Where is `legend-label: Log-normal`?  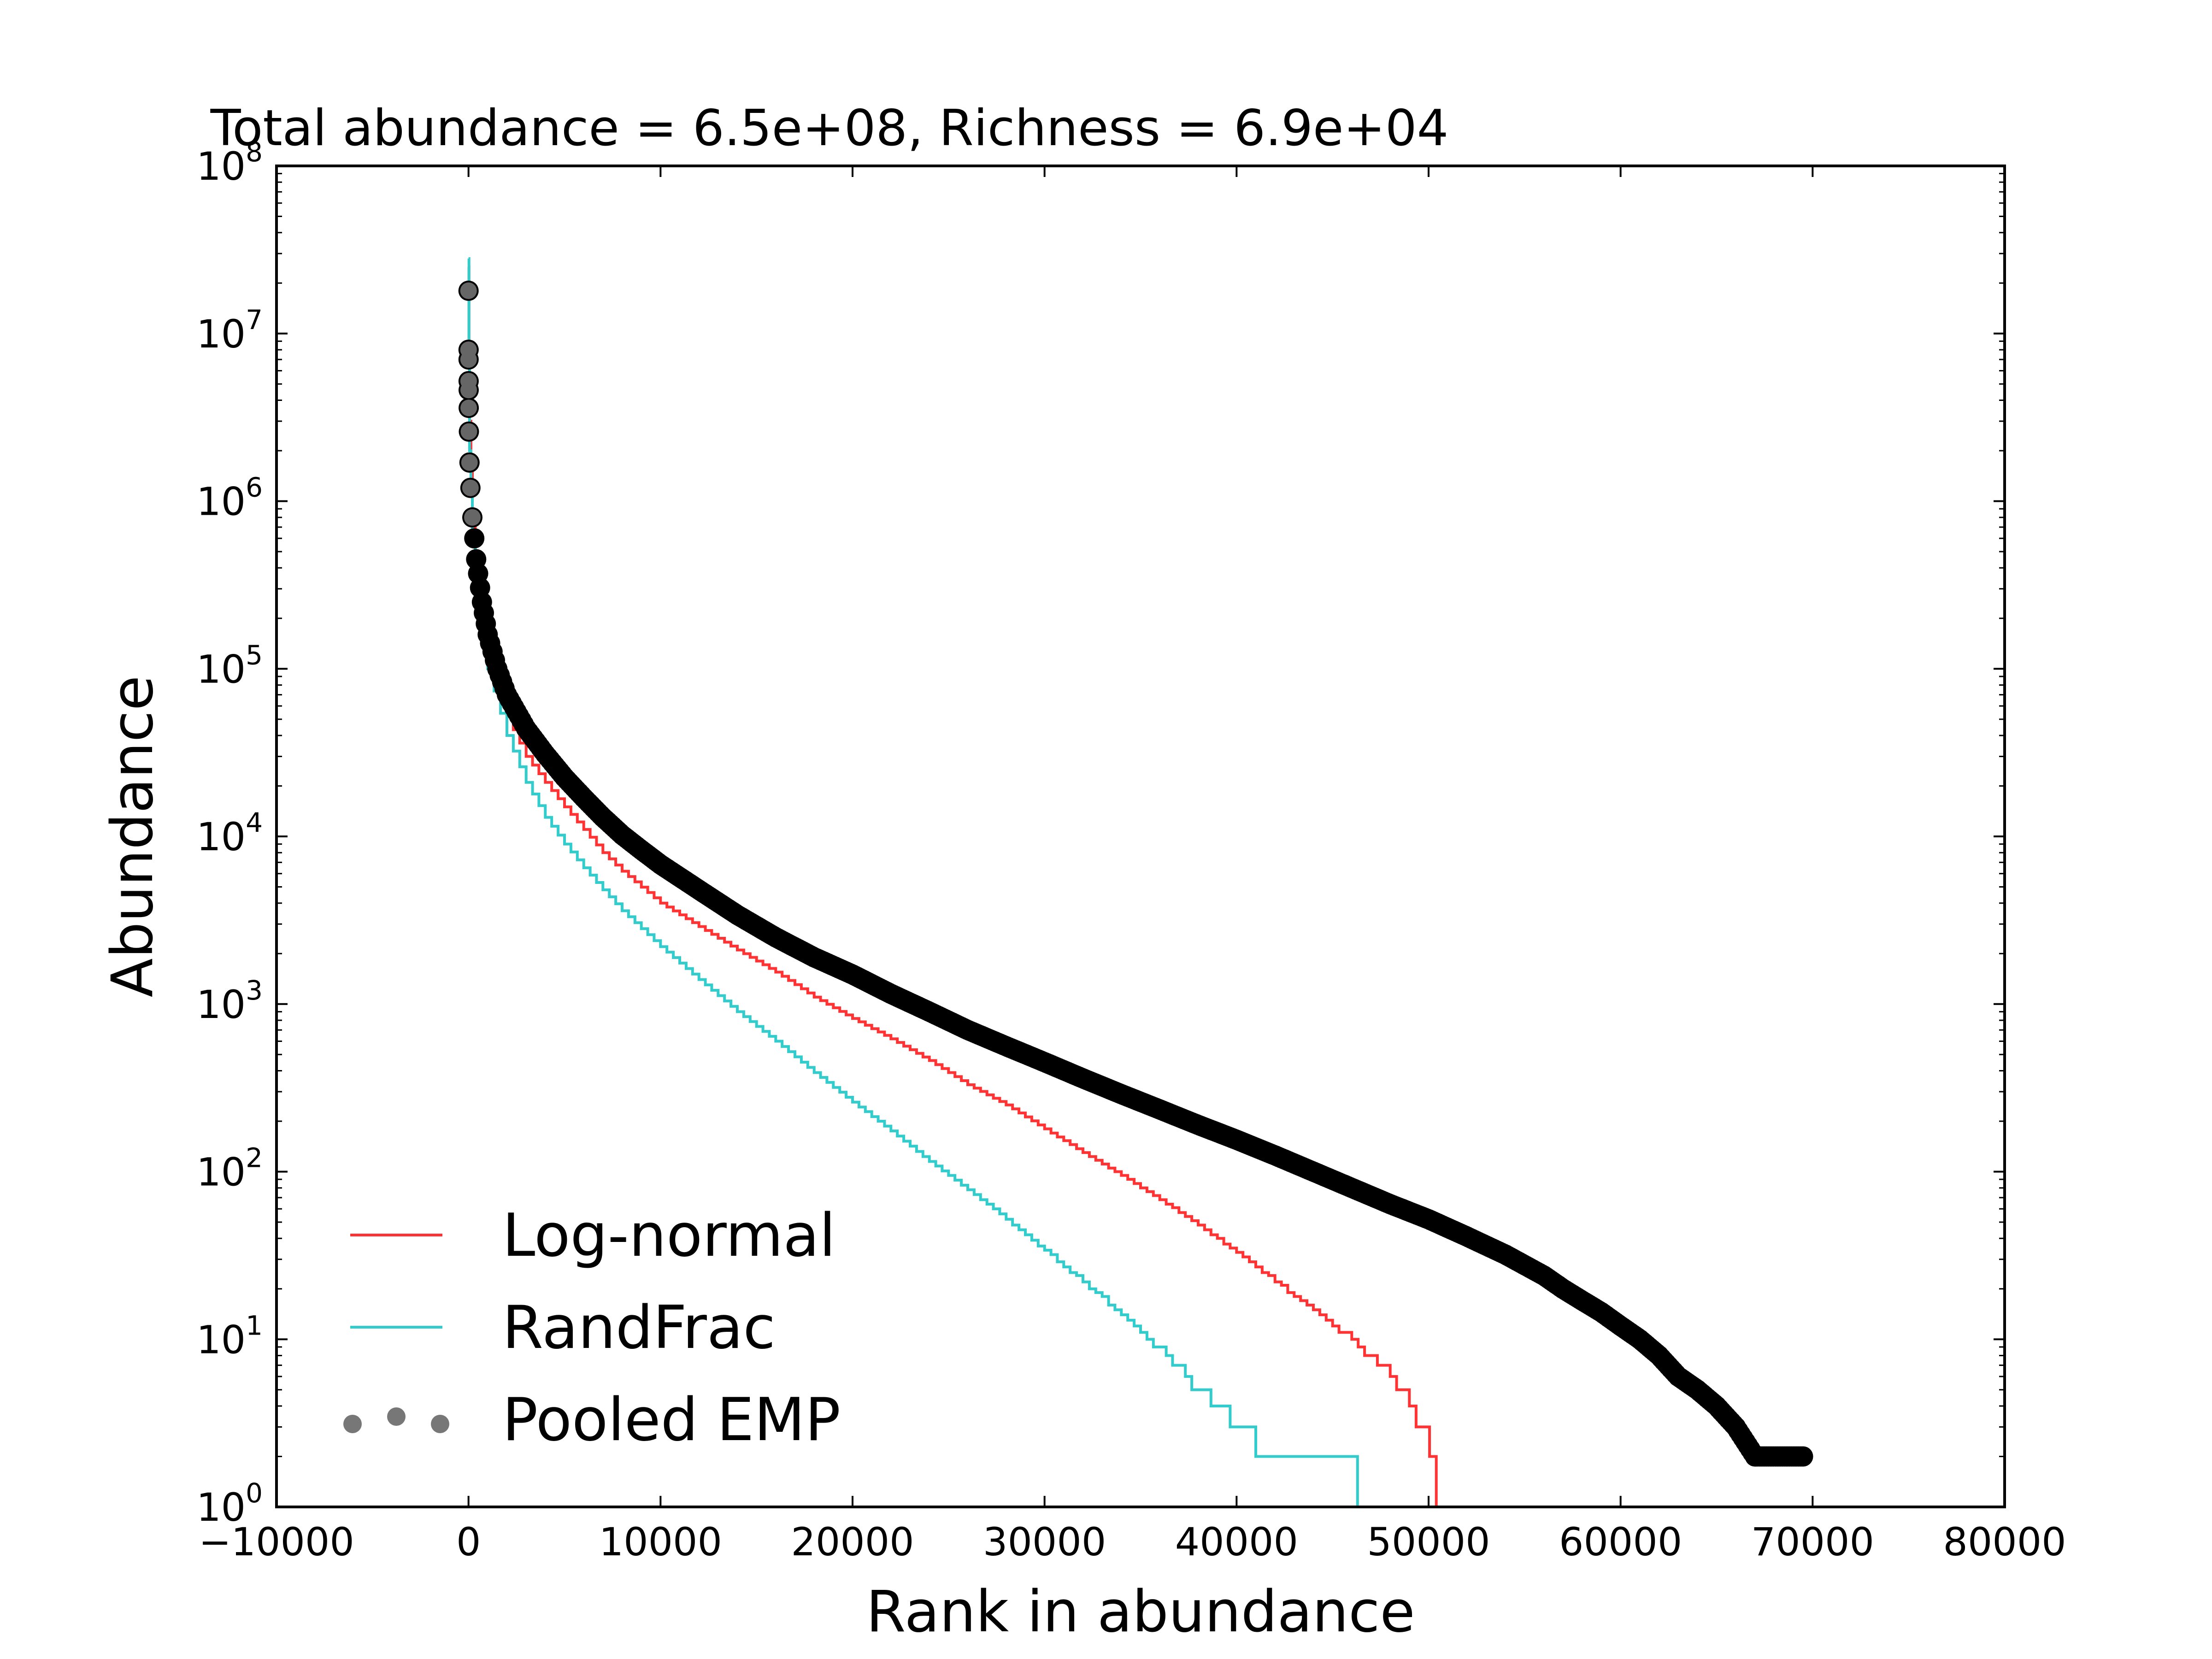
legend-label: Log-normal is located at coordinates (668, 1235).